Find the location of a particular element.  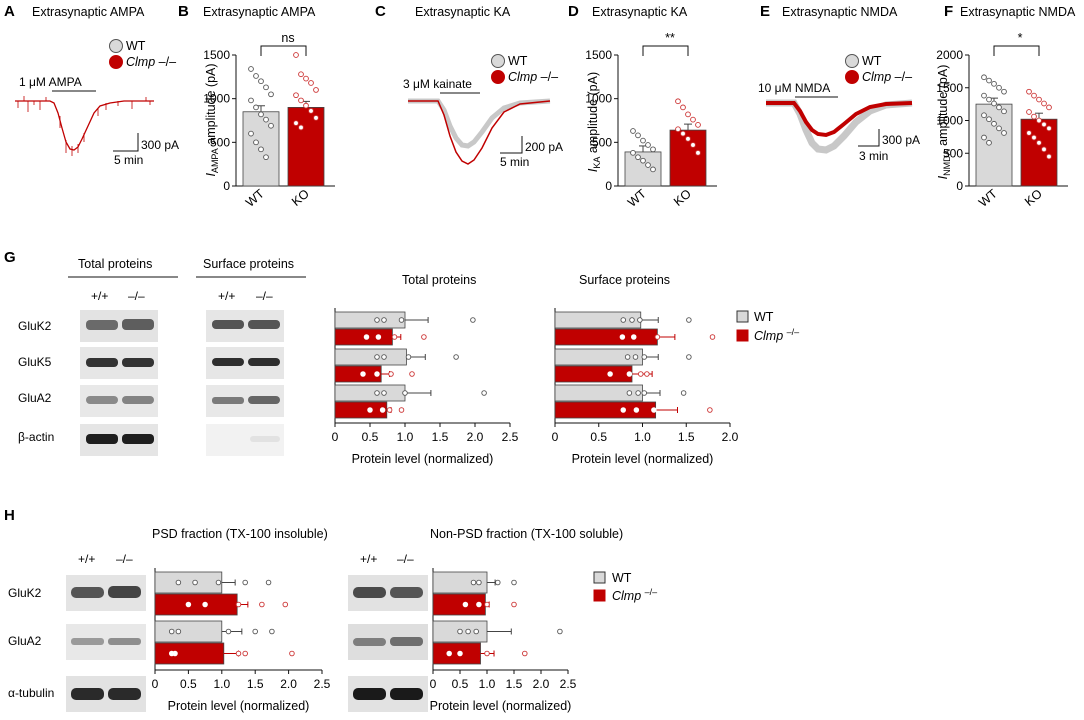

genotype-ko: –/– is located at coordinates (124, 559).